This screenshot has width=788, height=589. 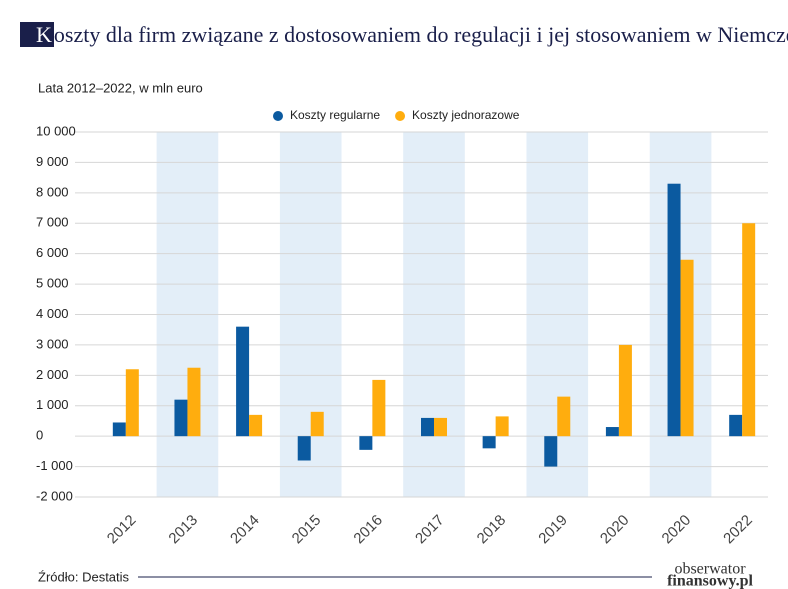 What do you see at coordinates (52, 222) in the screenshot?
I see `y-tick-label: 7 000` at bounding box center [52, 222].